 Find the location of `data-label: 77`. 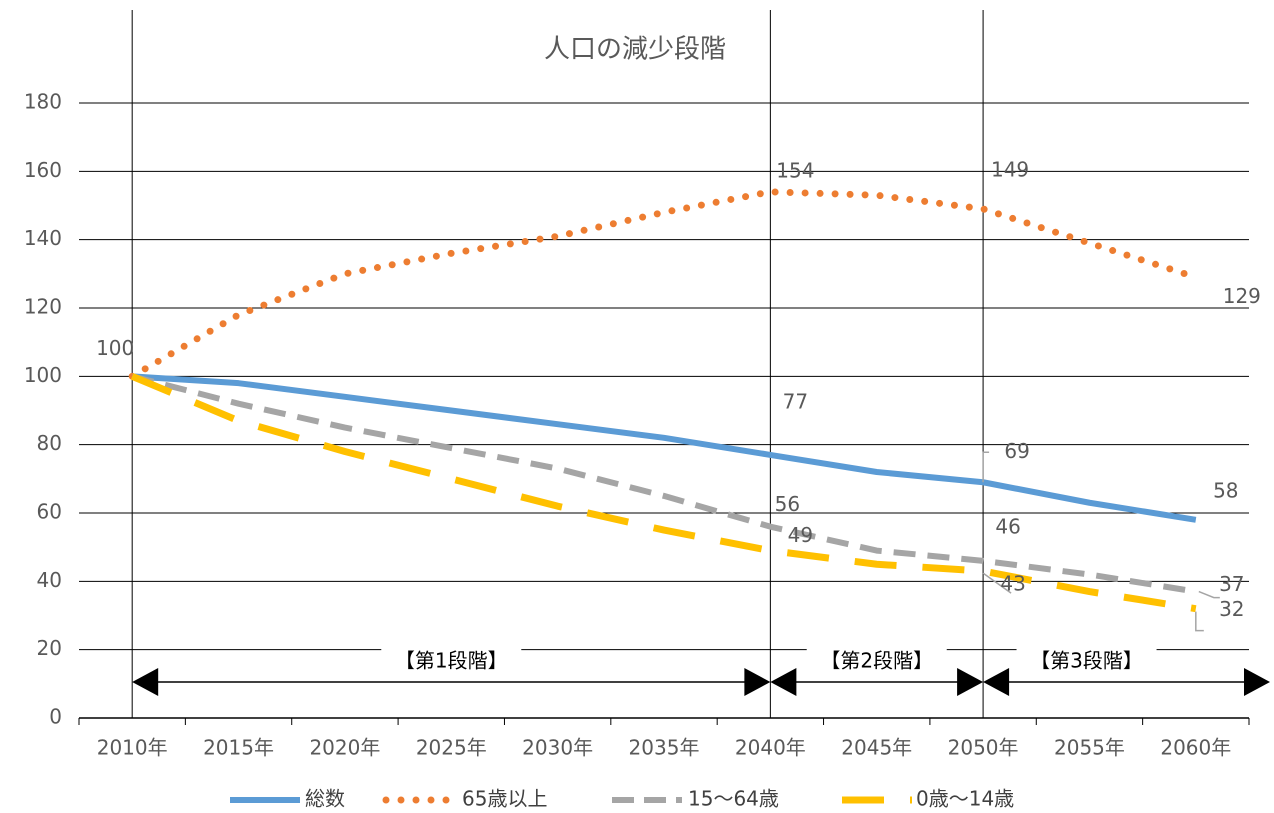

data-label: 77 is located at coordinates (795, 401).